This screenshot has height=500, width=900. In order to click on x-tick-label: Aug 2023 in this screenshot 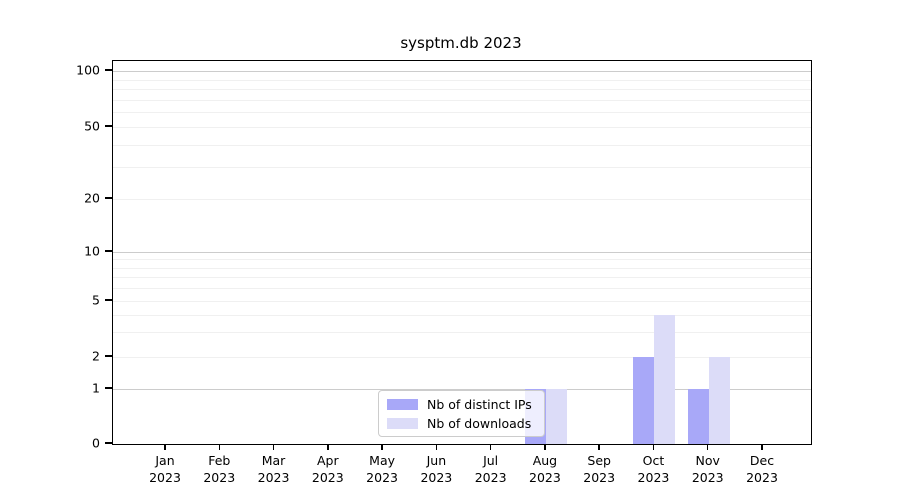, I will do `click(545, 469)`.